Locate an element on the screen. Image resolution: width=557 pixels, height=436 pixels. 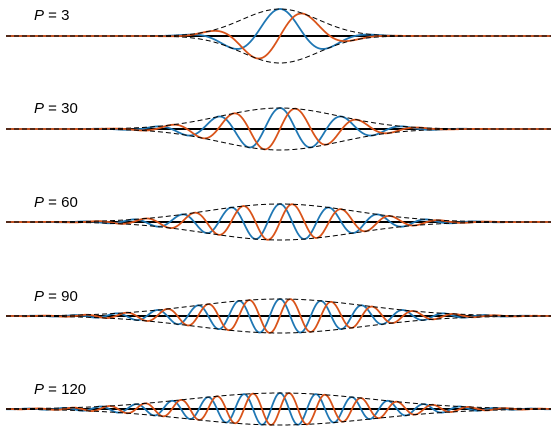
panel-label-p90: P = 90 is located at coordinates (56, 296).